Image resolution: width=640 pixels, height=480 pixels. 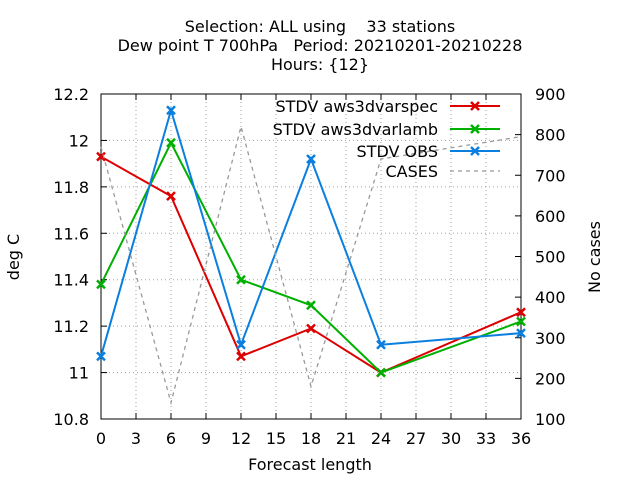 What do you see at coordinates (594, 257) in the screenshot?
I see `y2-axis-label: No cases` at bounding box center [594, 257].